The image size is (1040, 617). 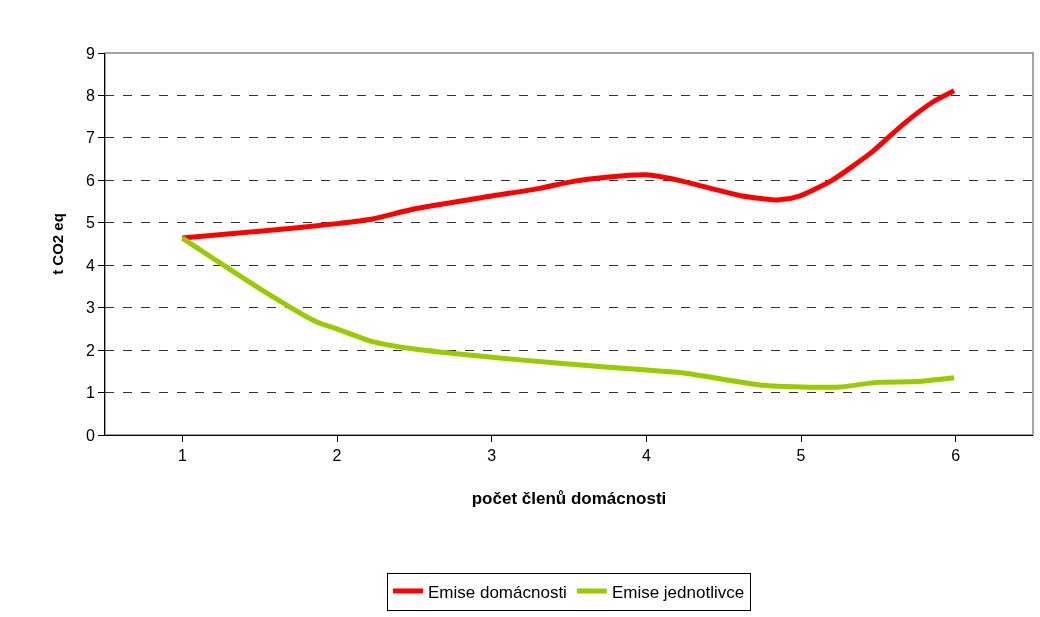 I want to click on y-tick-label: 6, so click(x=90, y=180).